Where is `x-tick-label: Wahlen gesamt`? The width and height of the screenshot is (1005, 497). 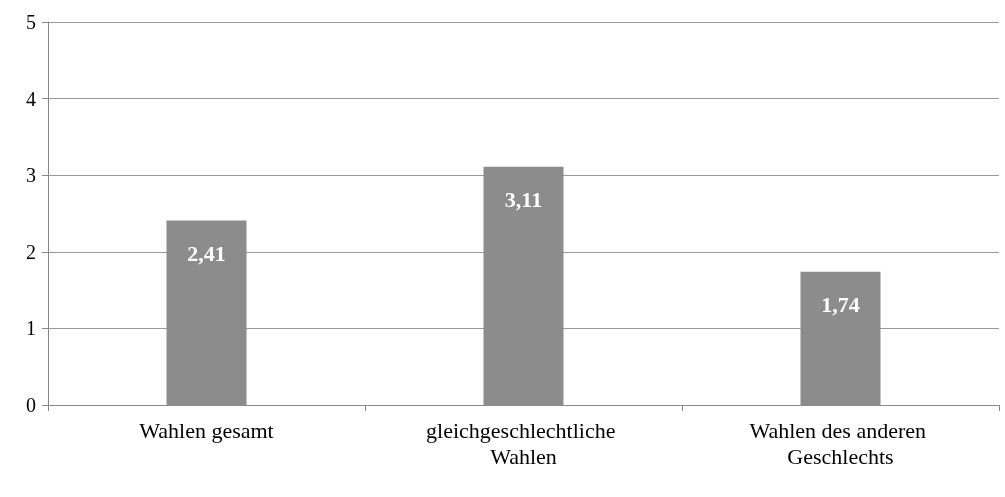 x-tick-label: Wahlen gesamt is located at coordinates (206, 430).